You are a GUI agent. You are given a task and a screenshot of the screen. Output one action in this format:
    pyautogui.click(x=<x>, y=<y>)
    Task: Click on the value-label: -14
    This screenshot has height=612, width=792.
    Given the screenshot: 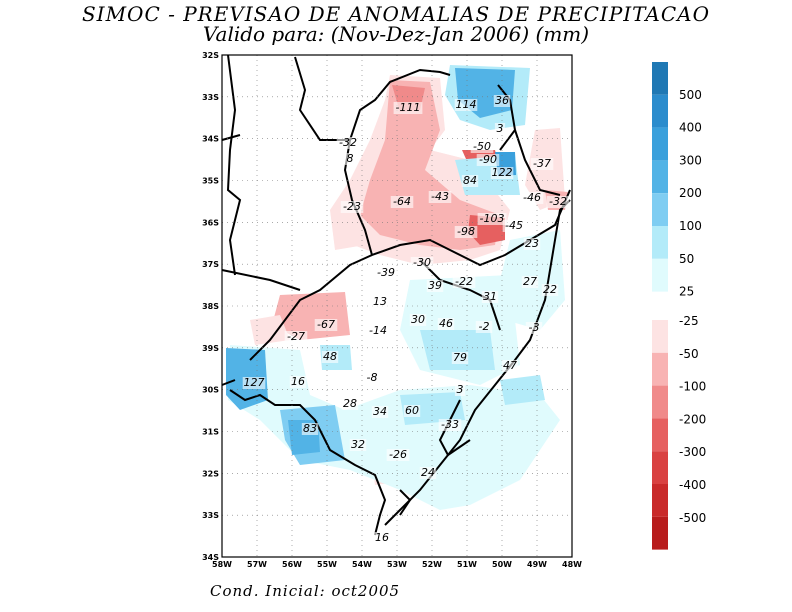 What is the action you would take?
    pyautogui.click(x=378, y=330)
    